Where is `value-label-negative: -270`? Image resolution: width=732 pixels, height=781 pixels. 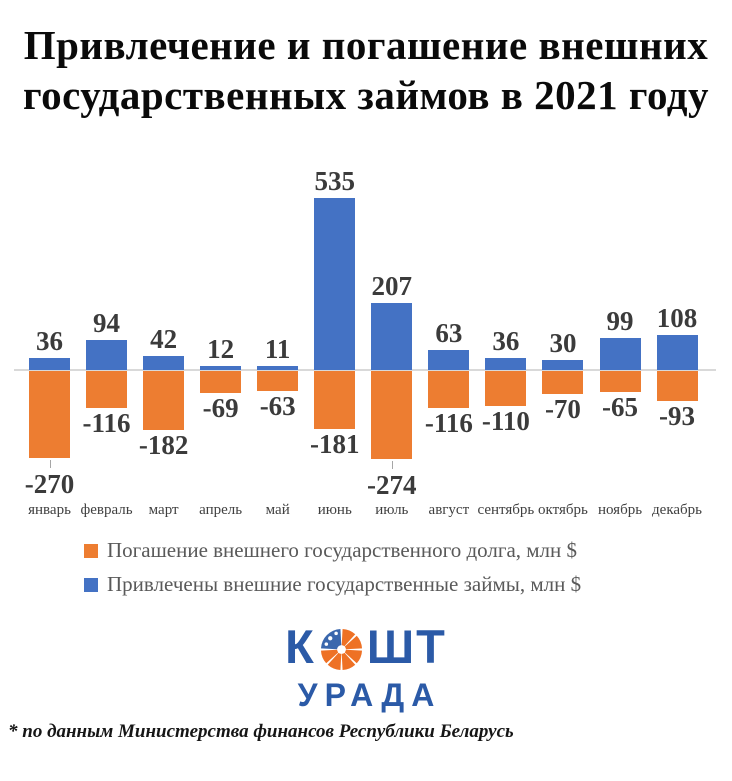 value-label-negative: -270 is located at coordinates (49, 484).